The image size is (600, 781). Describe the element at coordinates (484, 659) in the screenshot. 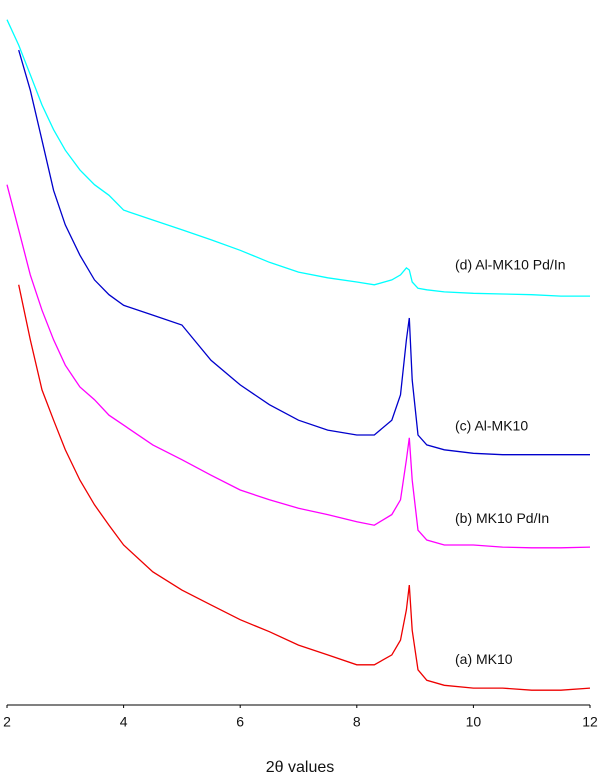

I see `series-label: (a) MK10` at that location.